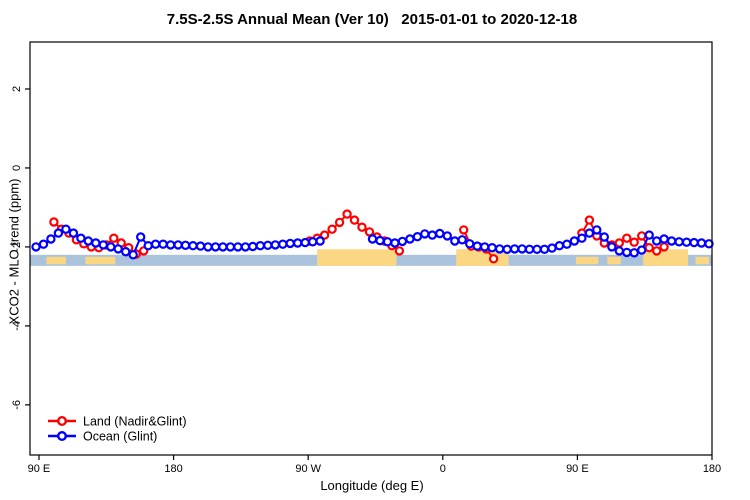 The image size is (750, 500). Describe the element at coordinates (135, 422) in the screenshot. I see `legend-label: Land (Nadir&Glint)` at that location.